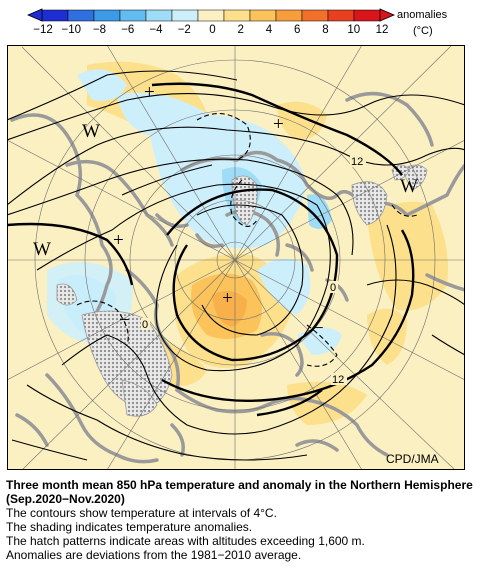 The image size is (480, 570). Describe the element at coordinates (269, 30) in the screenshot. I see `colorbar-tick-label: 4` at that location.